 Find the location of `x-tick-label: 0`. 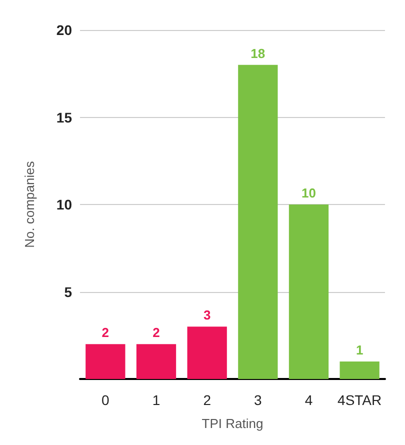

x-tick-label: 0 is located at coordinates (106, 400).